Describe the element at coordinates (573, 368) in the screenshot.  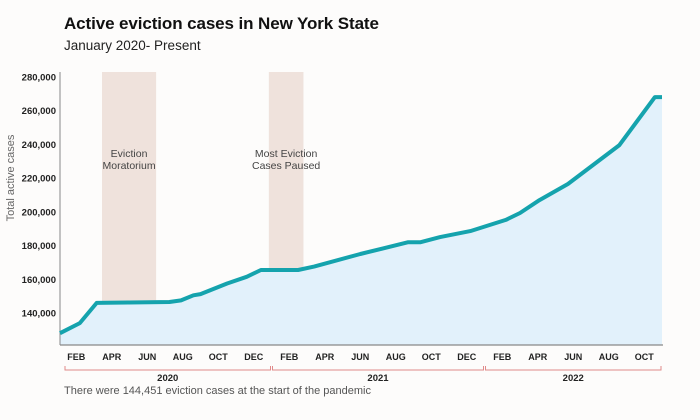
I see `year-bracket-2022` at that location.